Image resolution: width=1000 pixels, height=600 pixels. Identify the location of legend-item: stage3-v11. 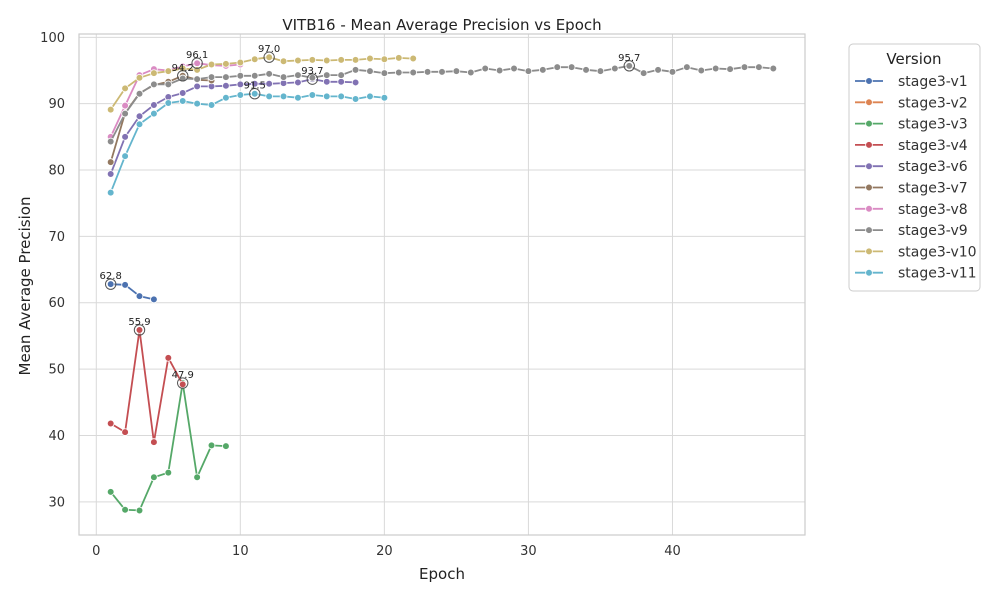
(916, 274).